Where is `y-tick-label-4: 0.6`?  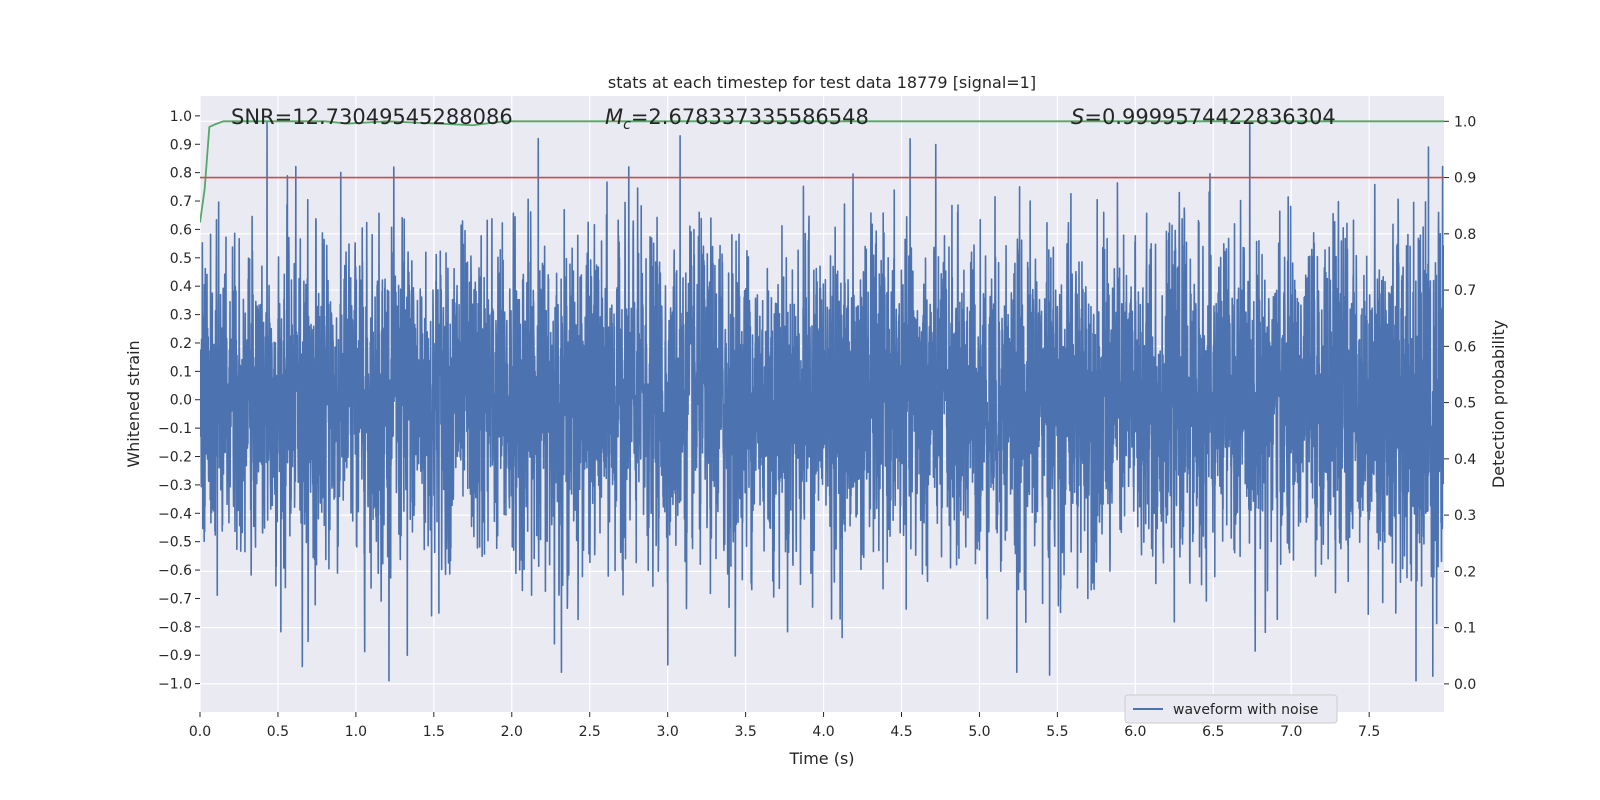
y-tick-label-4: 0.6 is located at coordinates (181, 230).